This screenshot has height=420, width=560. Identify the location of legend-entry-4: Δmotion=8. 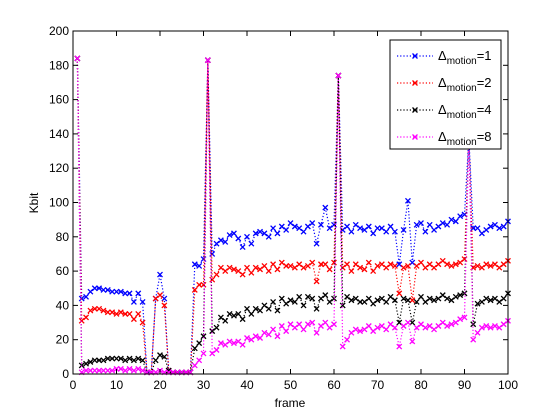
(444, 138).